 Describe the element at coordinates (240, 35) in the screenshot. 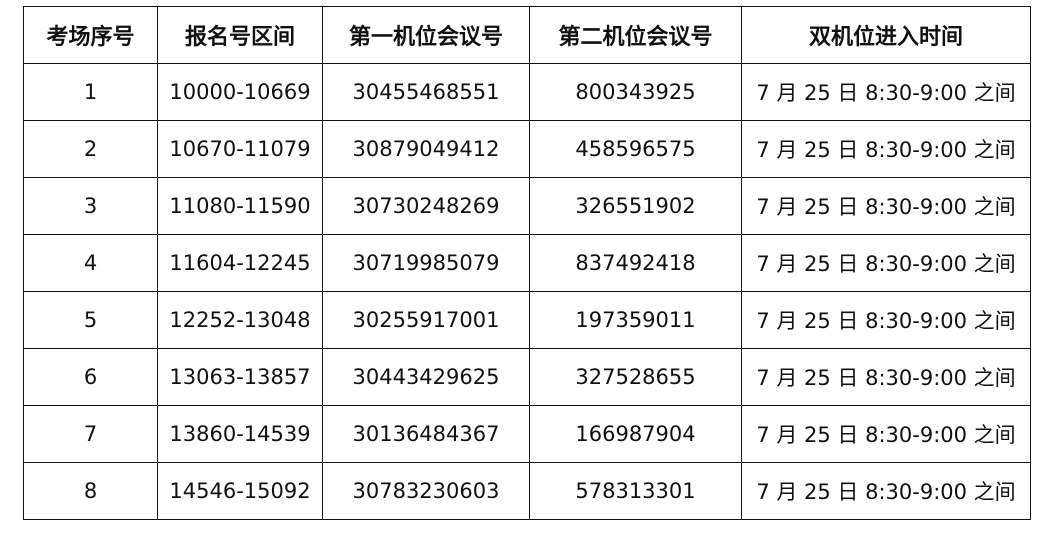

I see `header-registration-range: 报名号区间` at that location.